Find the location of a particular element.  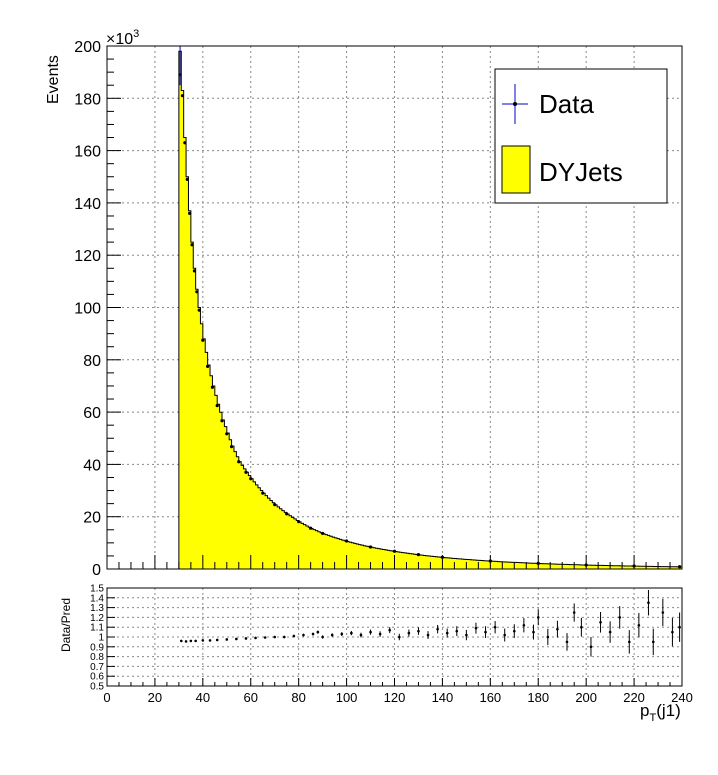

y-tick-label: 40 is located at coordinates (92, 465).